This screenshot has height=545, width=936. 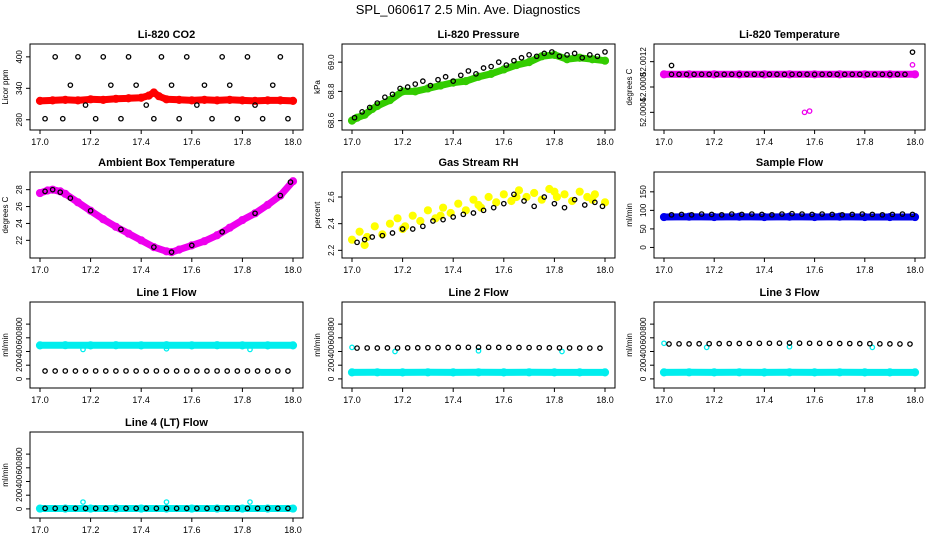 I want to click on line-3-flow-ytick-label: 800, so click(x=643, y=324).